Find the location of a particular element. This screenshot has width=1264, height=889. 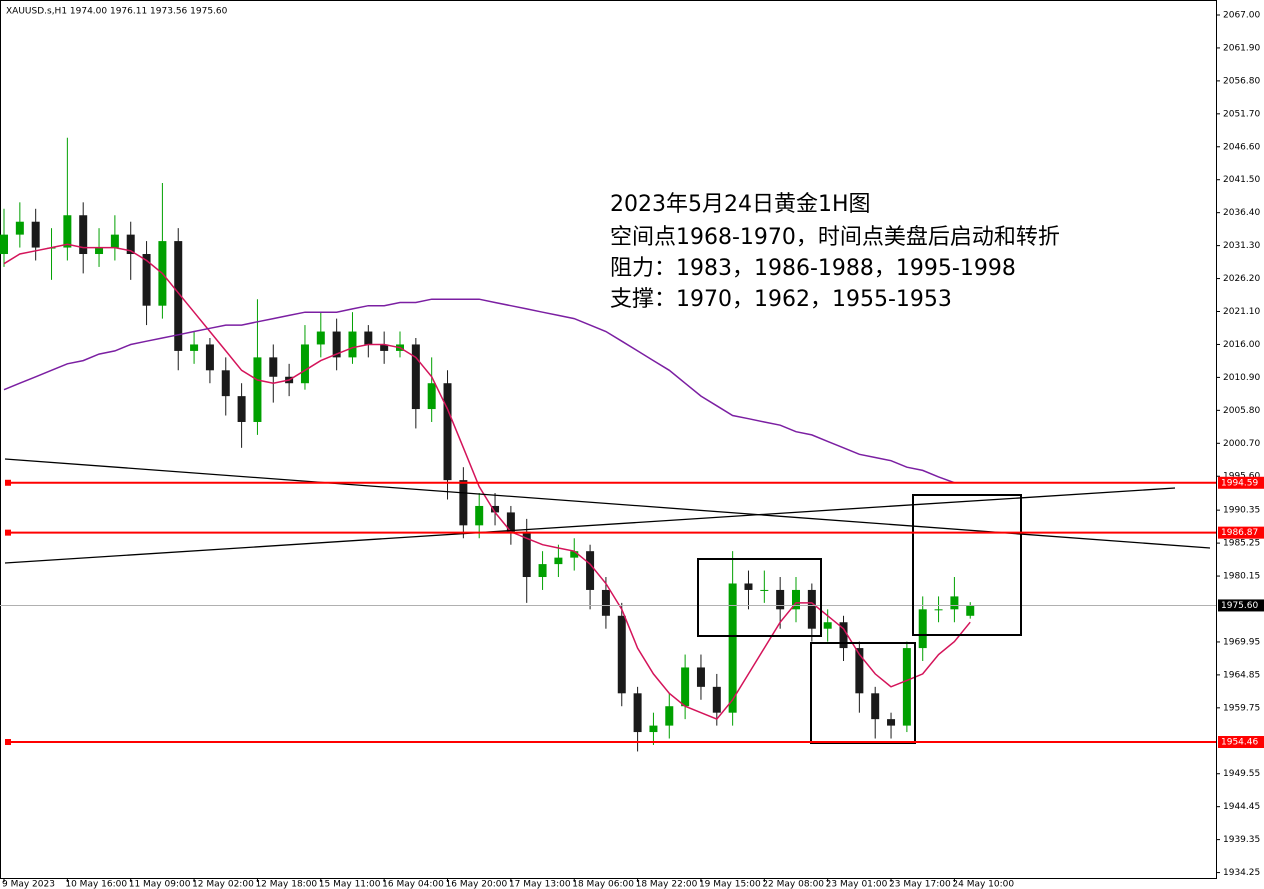

y-tick-label: 1934.25 is located at coordinates (1241, 873).